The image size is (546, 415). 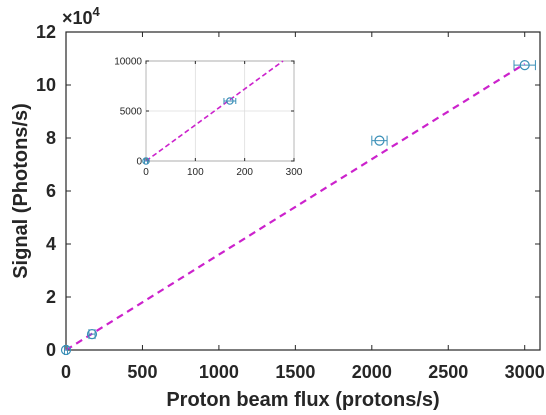 I want to click on main-xtick-label-3: 1500, so click(x=295, y=372).